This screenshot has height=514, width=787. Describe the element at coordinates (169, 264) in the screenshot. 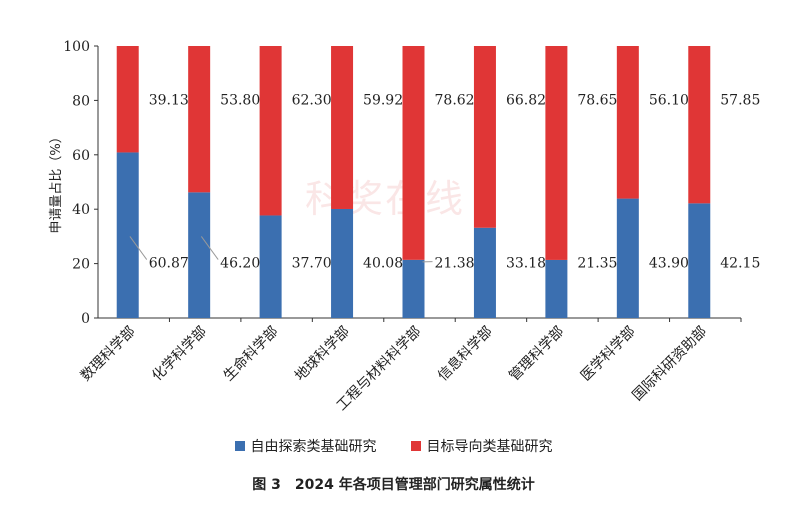

I see `data-label-lower: 60.87` at that location.